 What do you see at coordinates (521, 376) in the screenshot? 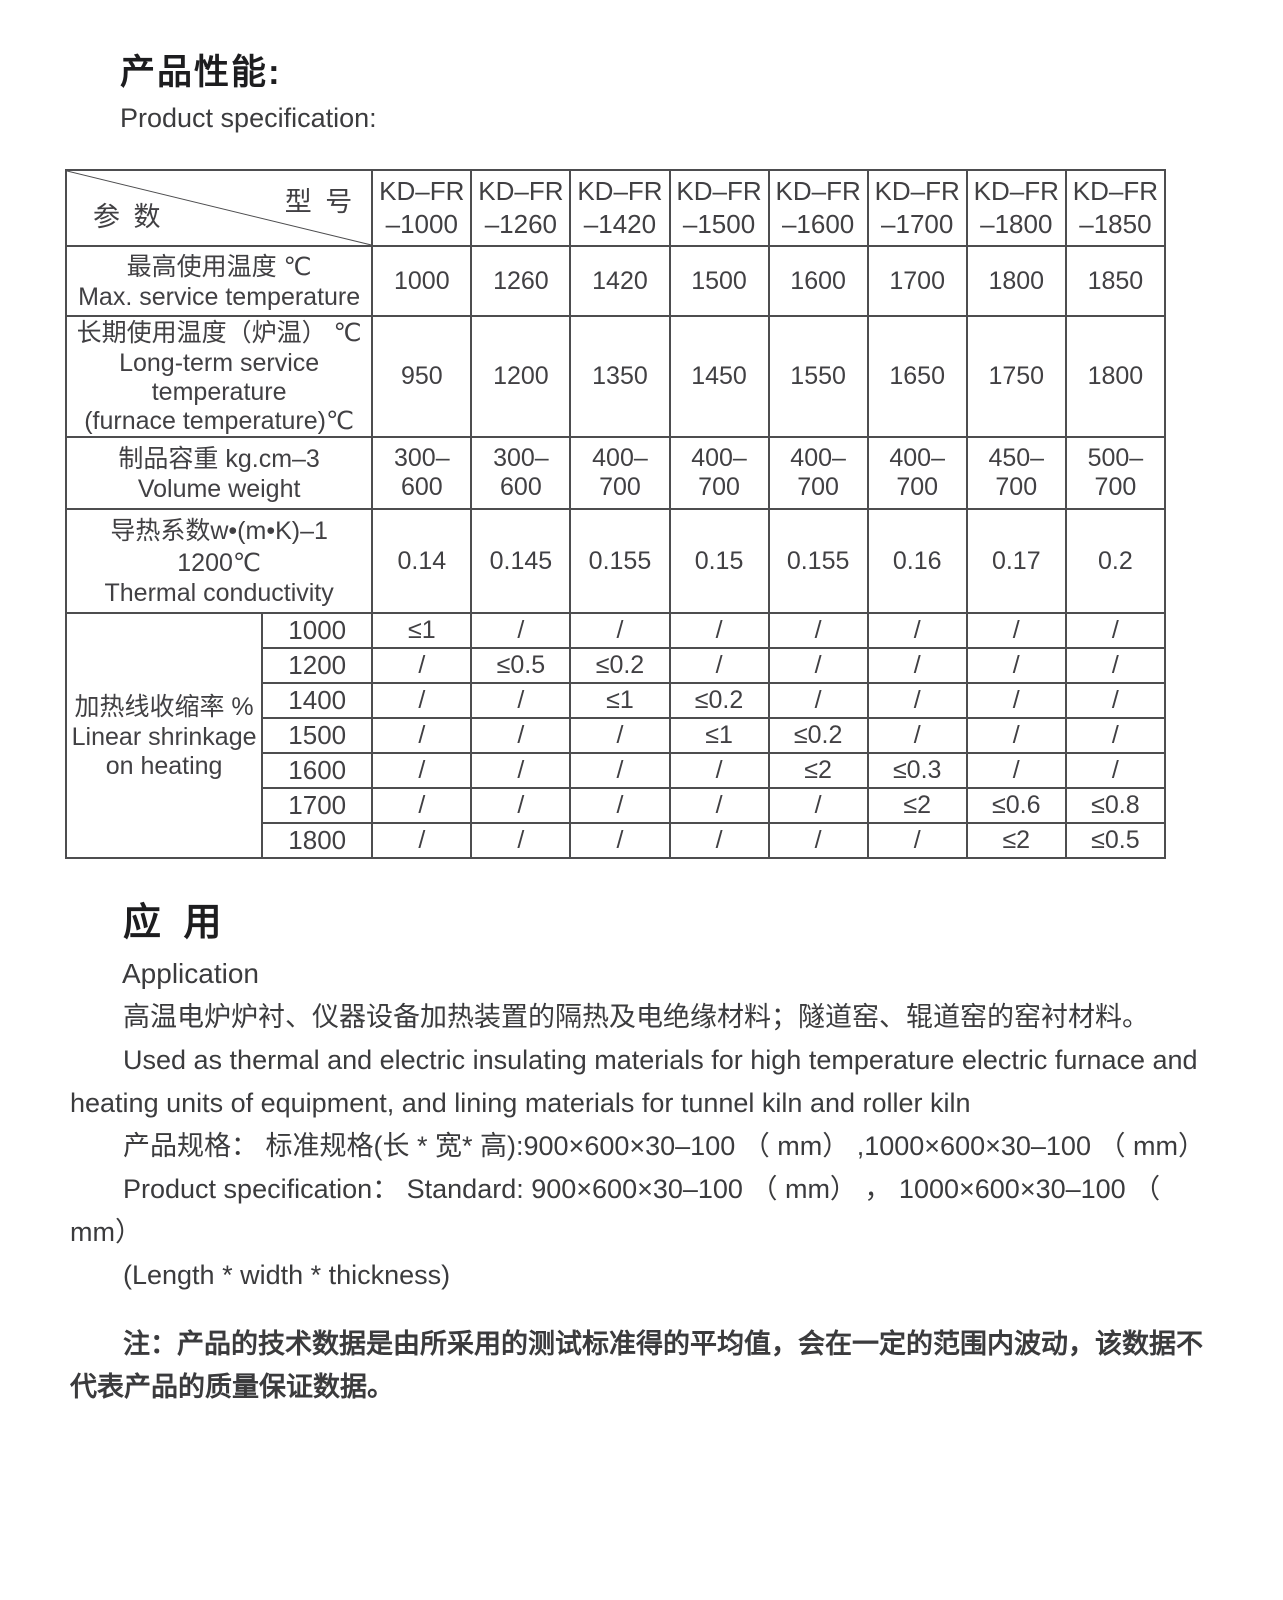
I see `data-cell: 1200` at bounding box center [521, 376].